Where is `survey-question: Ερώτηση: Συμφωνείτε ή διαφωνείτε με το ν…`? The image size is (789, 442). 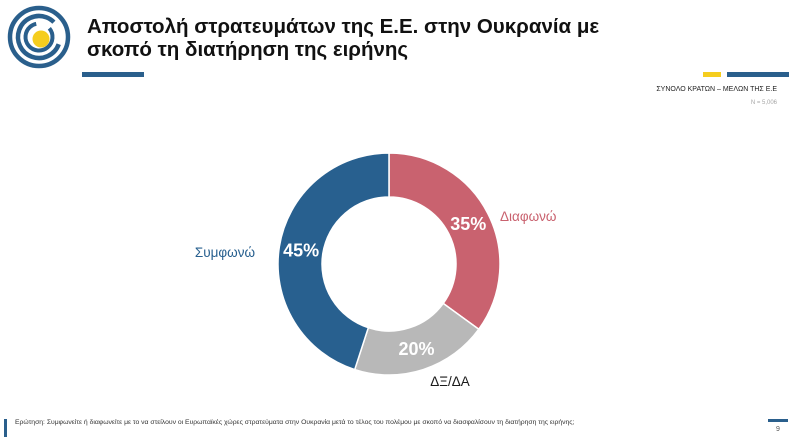
survey-question: Ερώτηση: Συμφωνείτε ή διαφωνείτε με το ν… is located at coordinates (295, 422).